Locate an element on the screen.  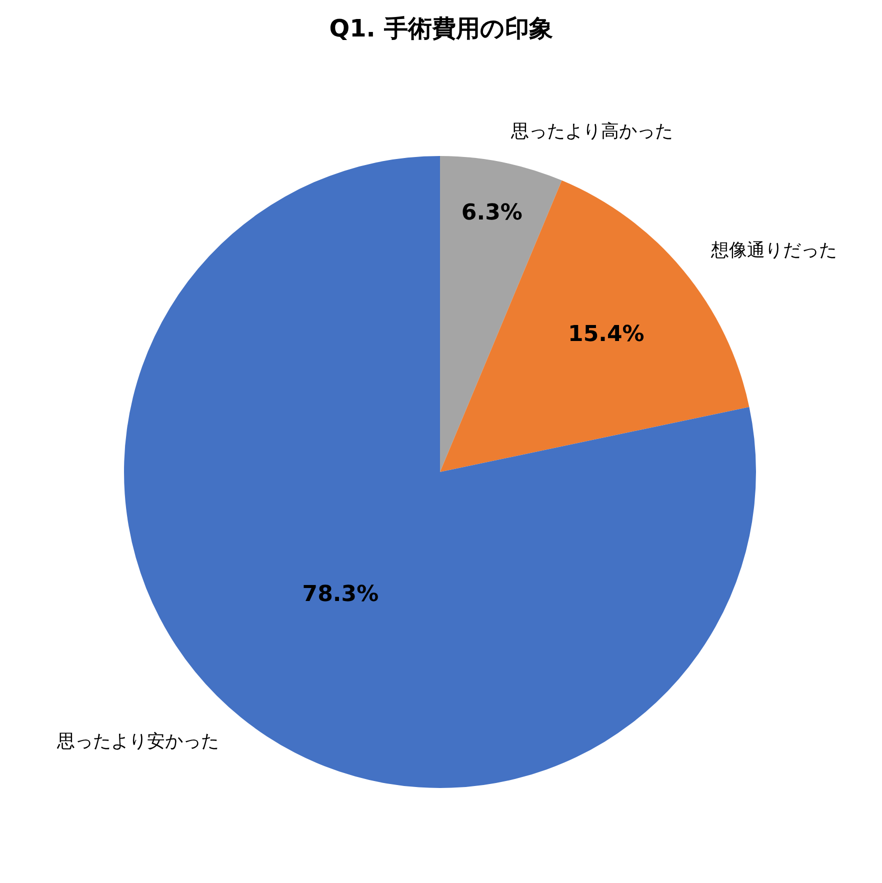
chart-title: Q1. 手術費用の印象 is located at coordinates (441, 28).